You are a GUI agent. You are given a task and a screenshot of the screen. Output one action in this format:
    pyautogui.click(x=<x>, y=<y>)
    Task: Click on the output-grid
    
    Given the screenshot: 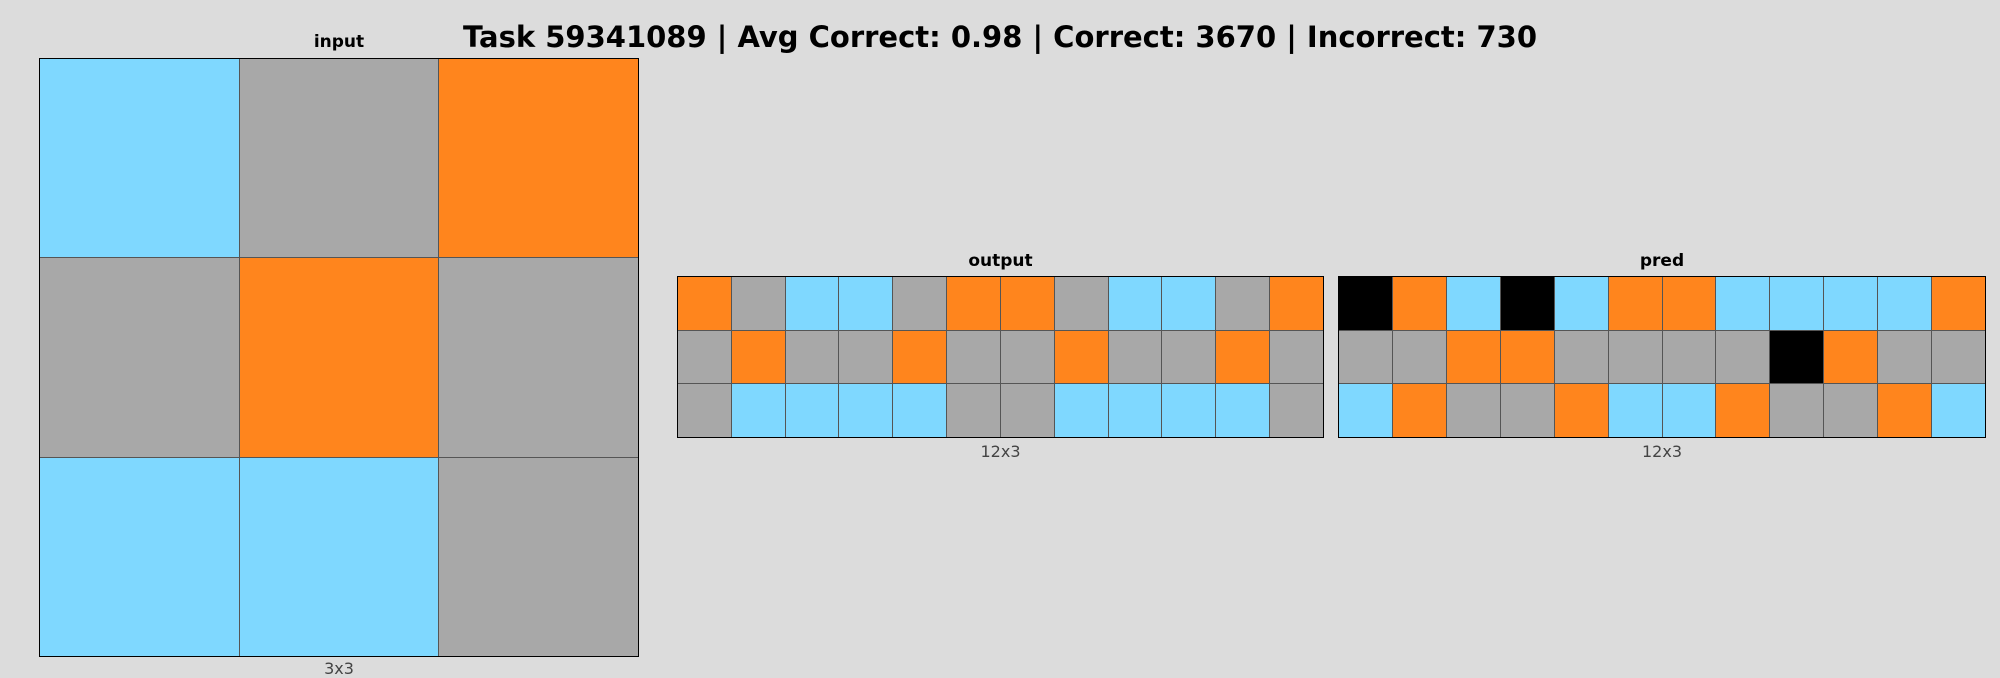 What is the action you would take?
    pyautogui.click(x=1000, y=357)
    